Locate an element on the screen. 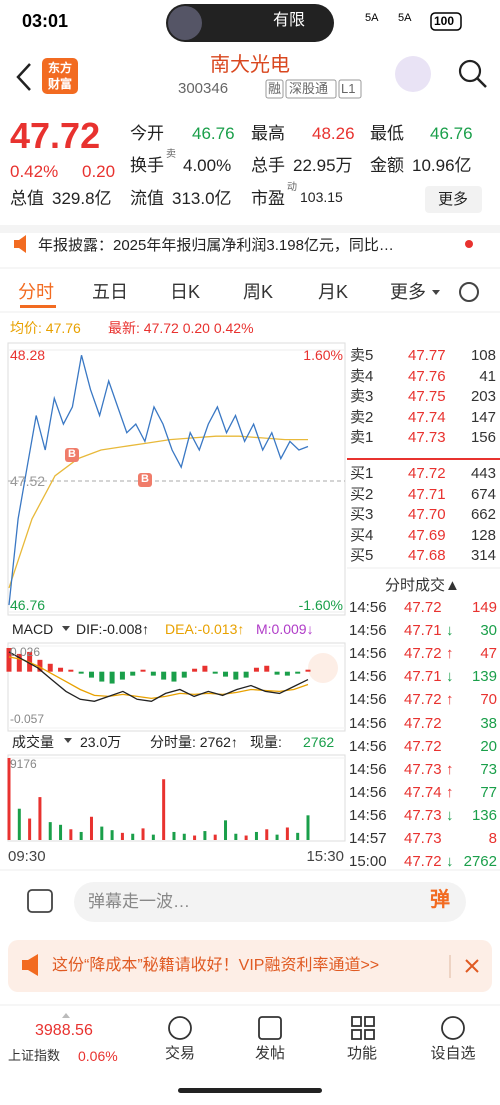 This screenshot has width=500, height=1105. text: 10.96亿 is located at coordinates (442, 165).